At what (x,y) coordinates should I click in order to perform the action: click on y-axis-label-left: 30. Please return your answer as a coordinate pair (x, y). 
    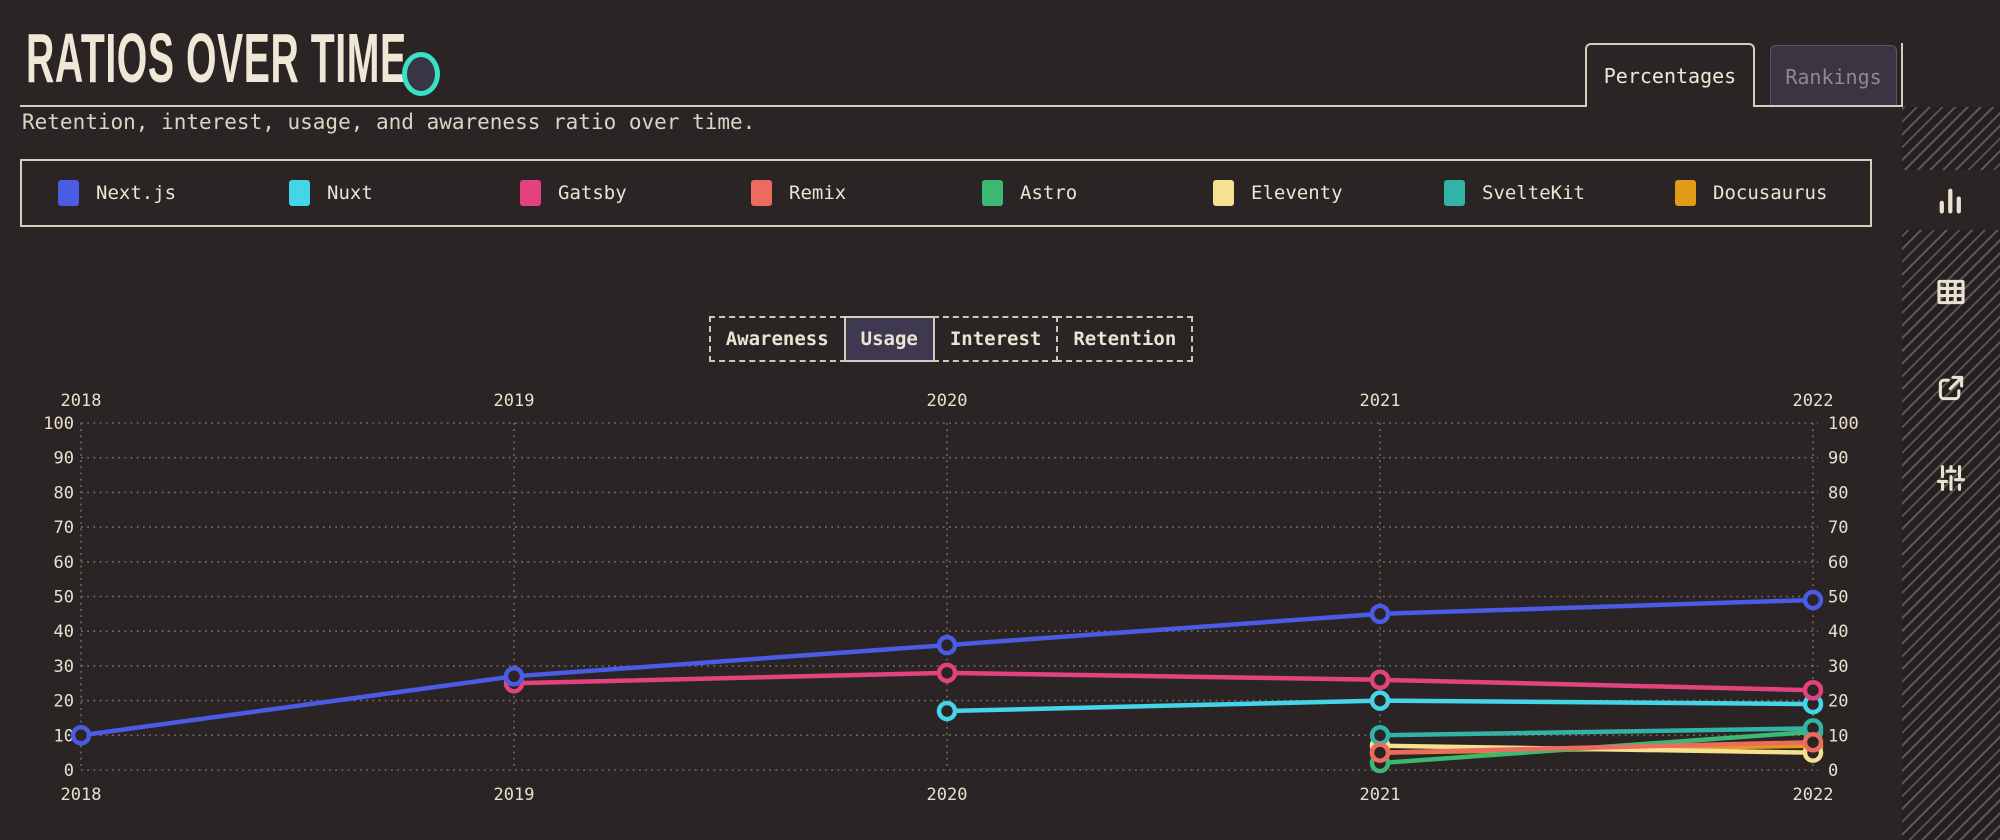
    Looking at the image, I should click on (64, 667).